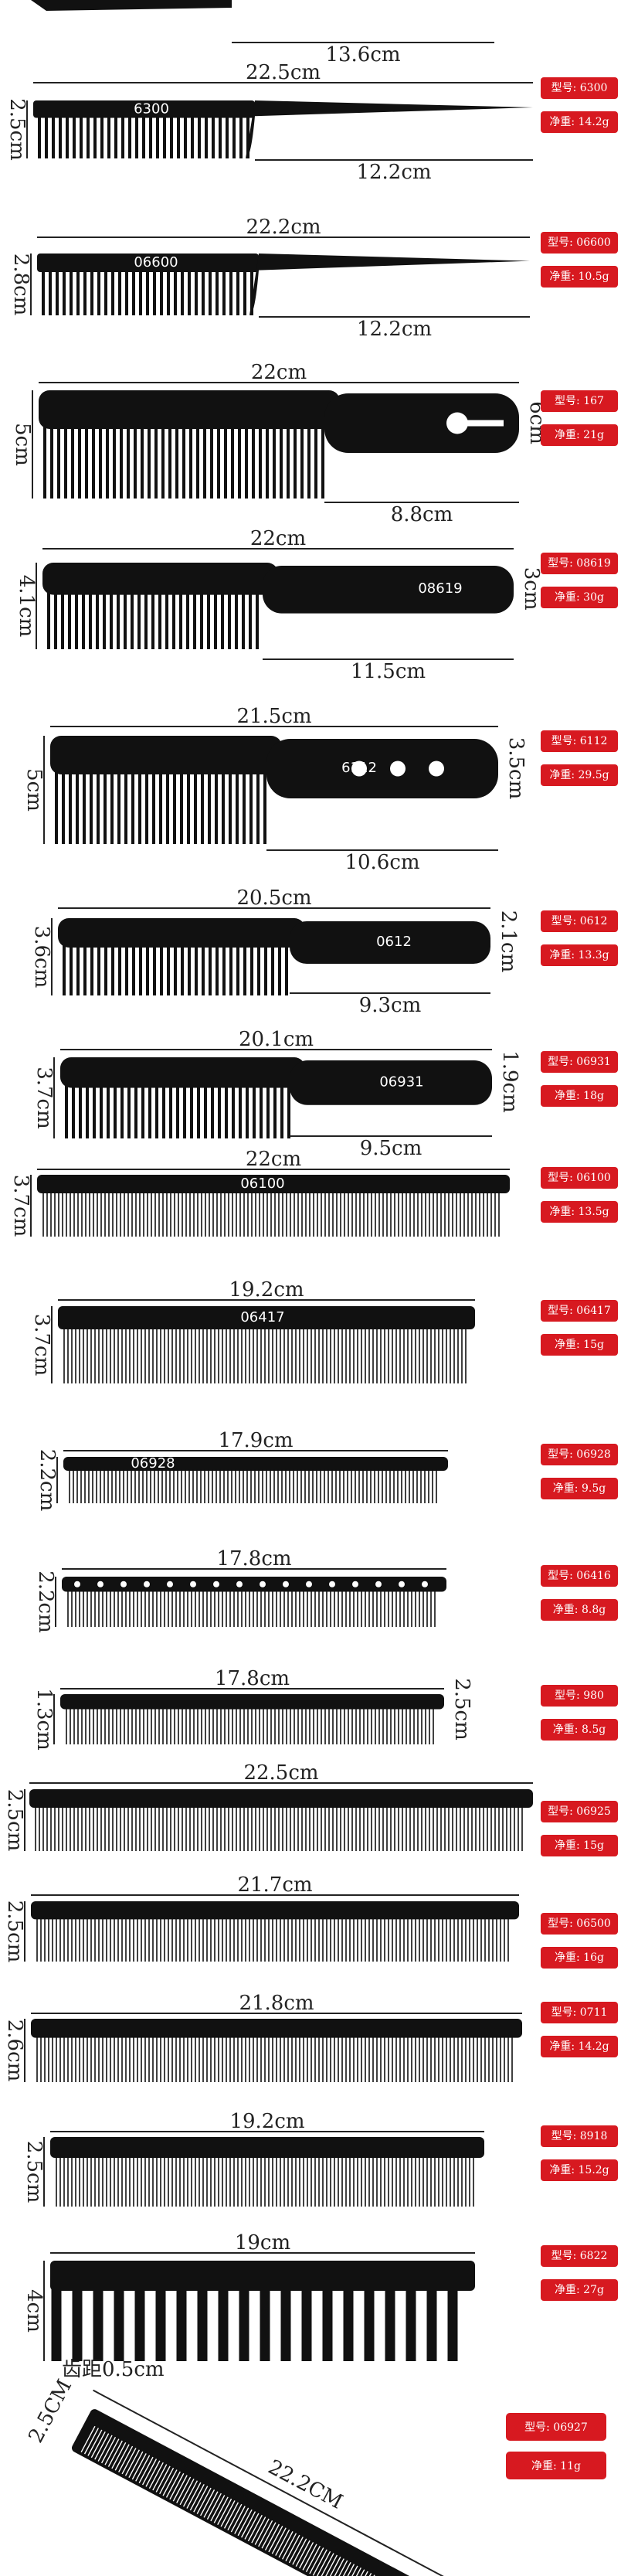  I want to click on handle-length-label: 9.5cm, so click(391, 1148).